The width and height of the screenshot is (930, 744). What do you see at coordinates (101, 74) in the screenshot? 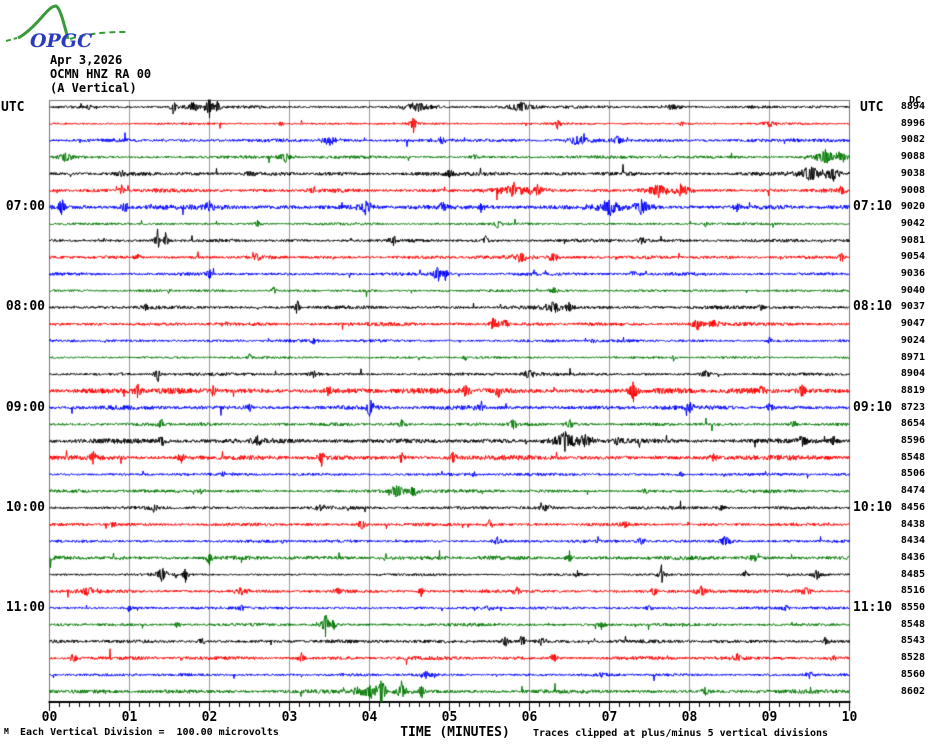
I see `header-station: OCMN HNZ RA 00` at bounding box center [101, 74].